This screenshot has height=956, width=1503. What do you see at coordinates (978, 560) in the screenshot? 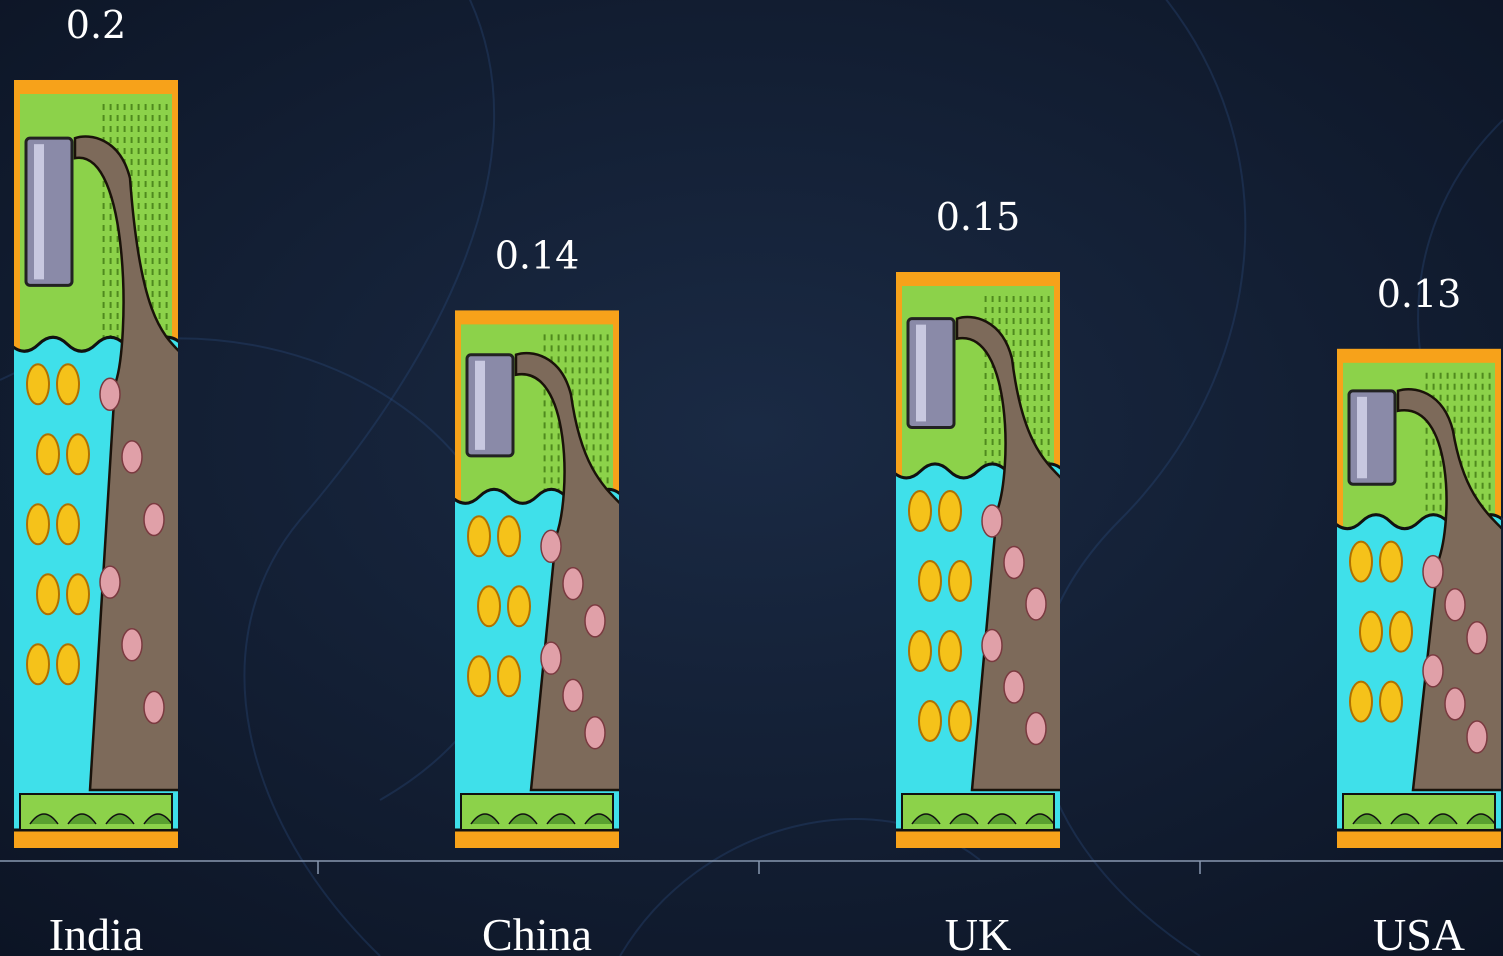
I see `bar-uk` at bounding box center [978, 560].